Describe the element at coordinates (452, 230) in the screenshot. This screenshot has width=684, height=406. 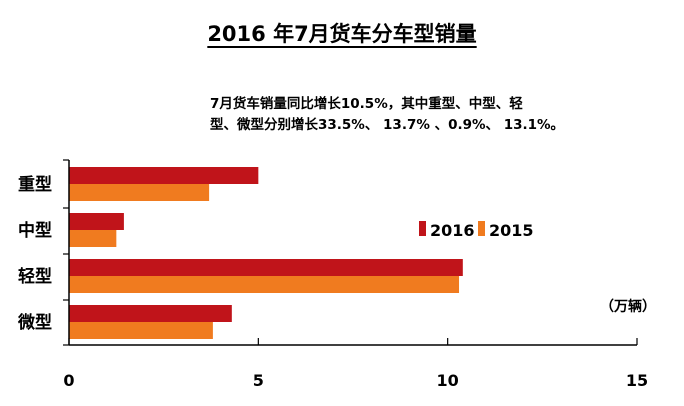
I see `legend-label-2016: 2016` at that location.